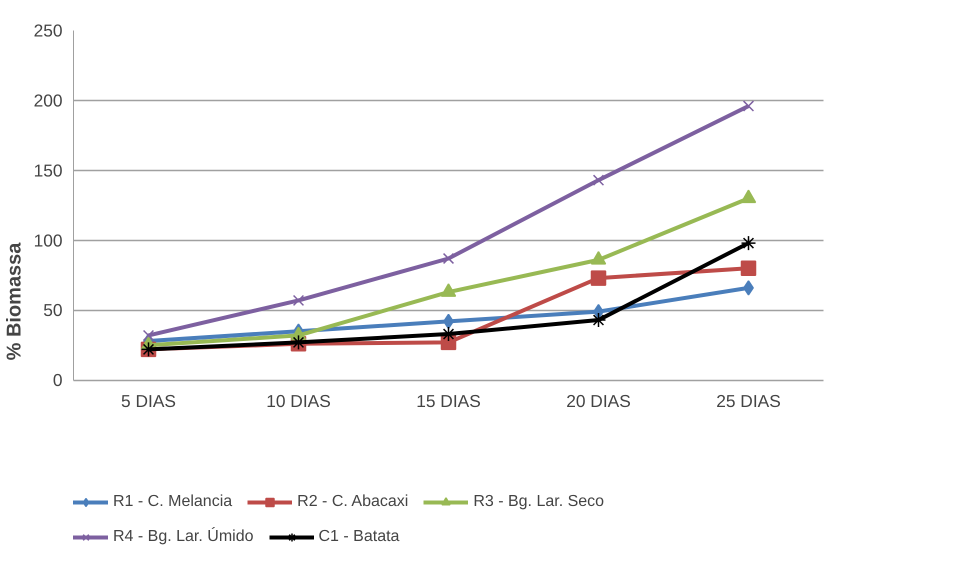 This screenshot has height=581, width=958. What do you see at coordinates (48, 240) in the screenshot?
I see `y-tick-label: 100` at bounding box center [48, 240].